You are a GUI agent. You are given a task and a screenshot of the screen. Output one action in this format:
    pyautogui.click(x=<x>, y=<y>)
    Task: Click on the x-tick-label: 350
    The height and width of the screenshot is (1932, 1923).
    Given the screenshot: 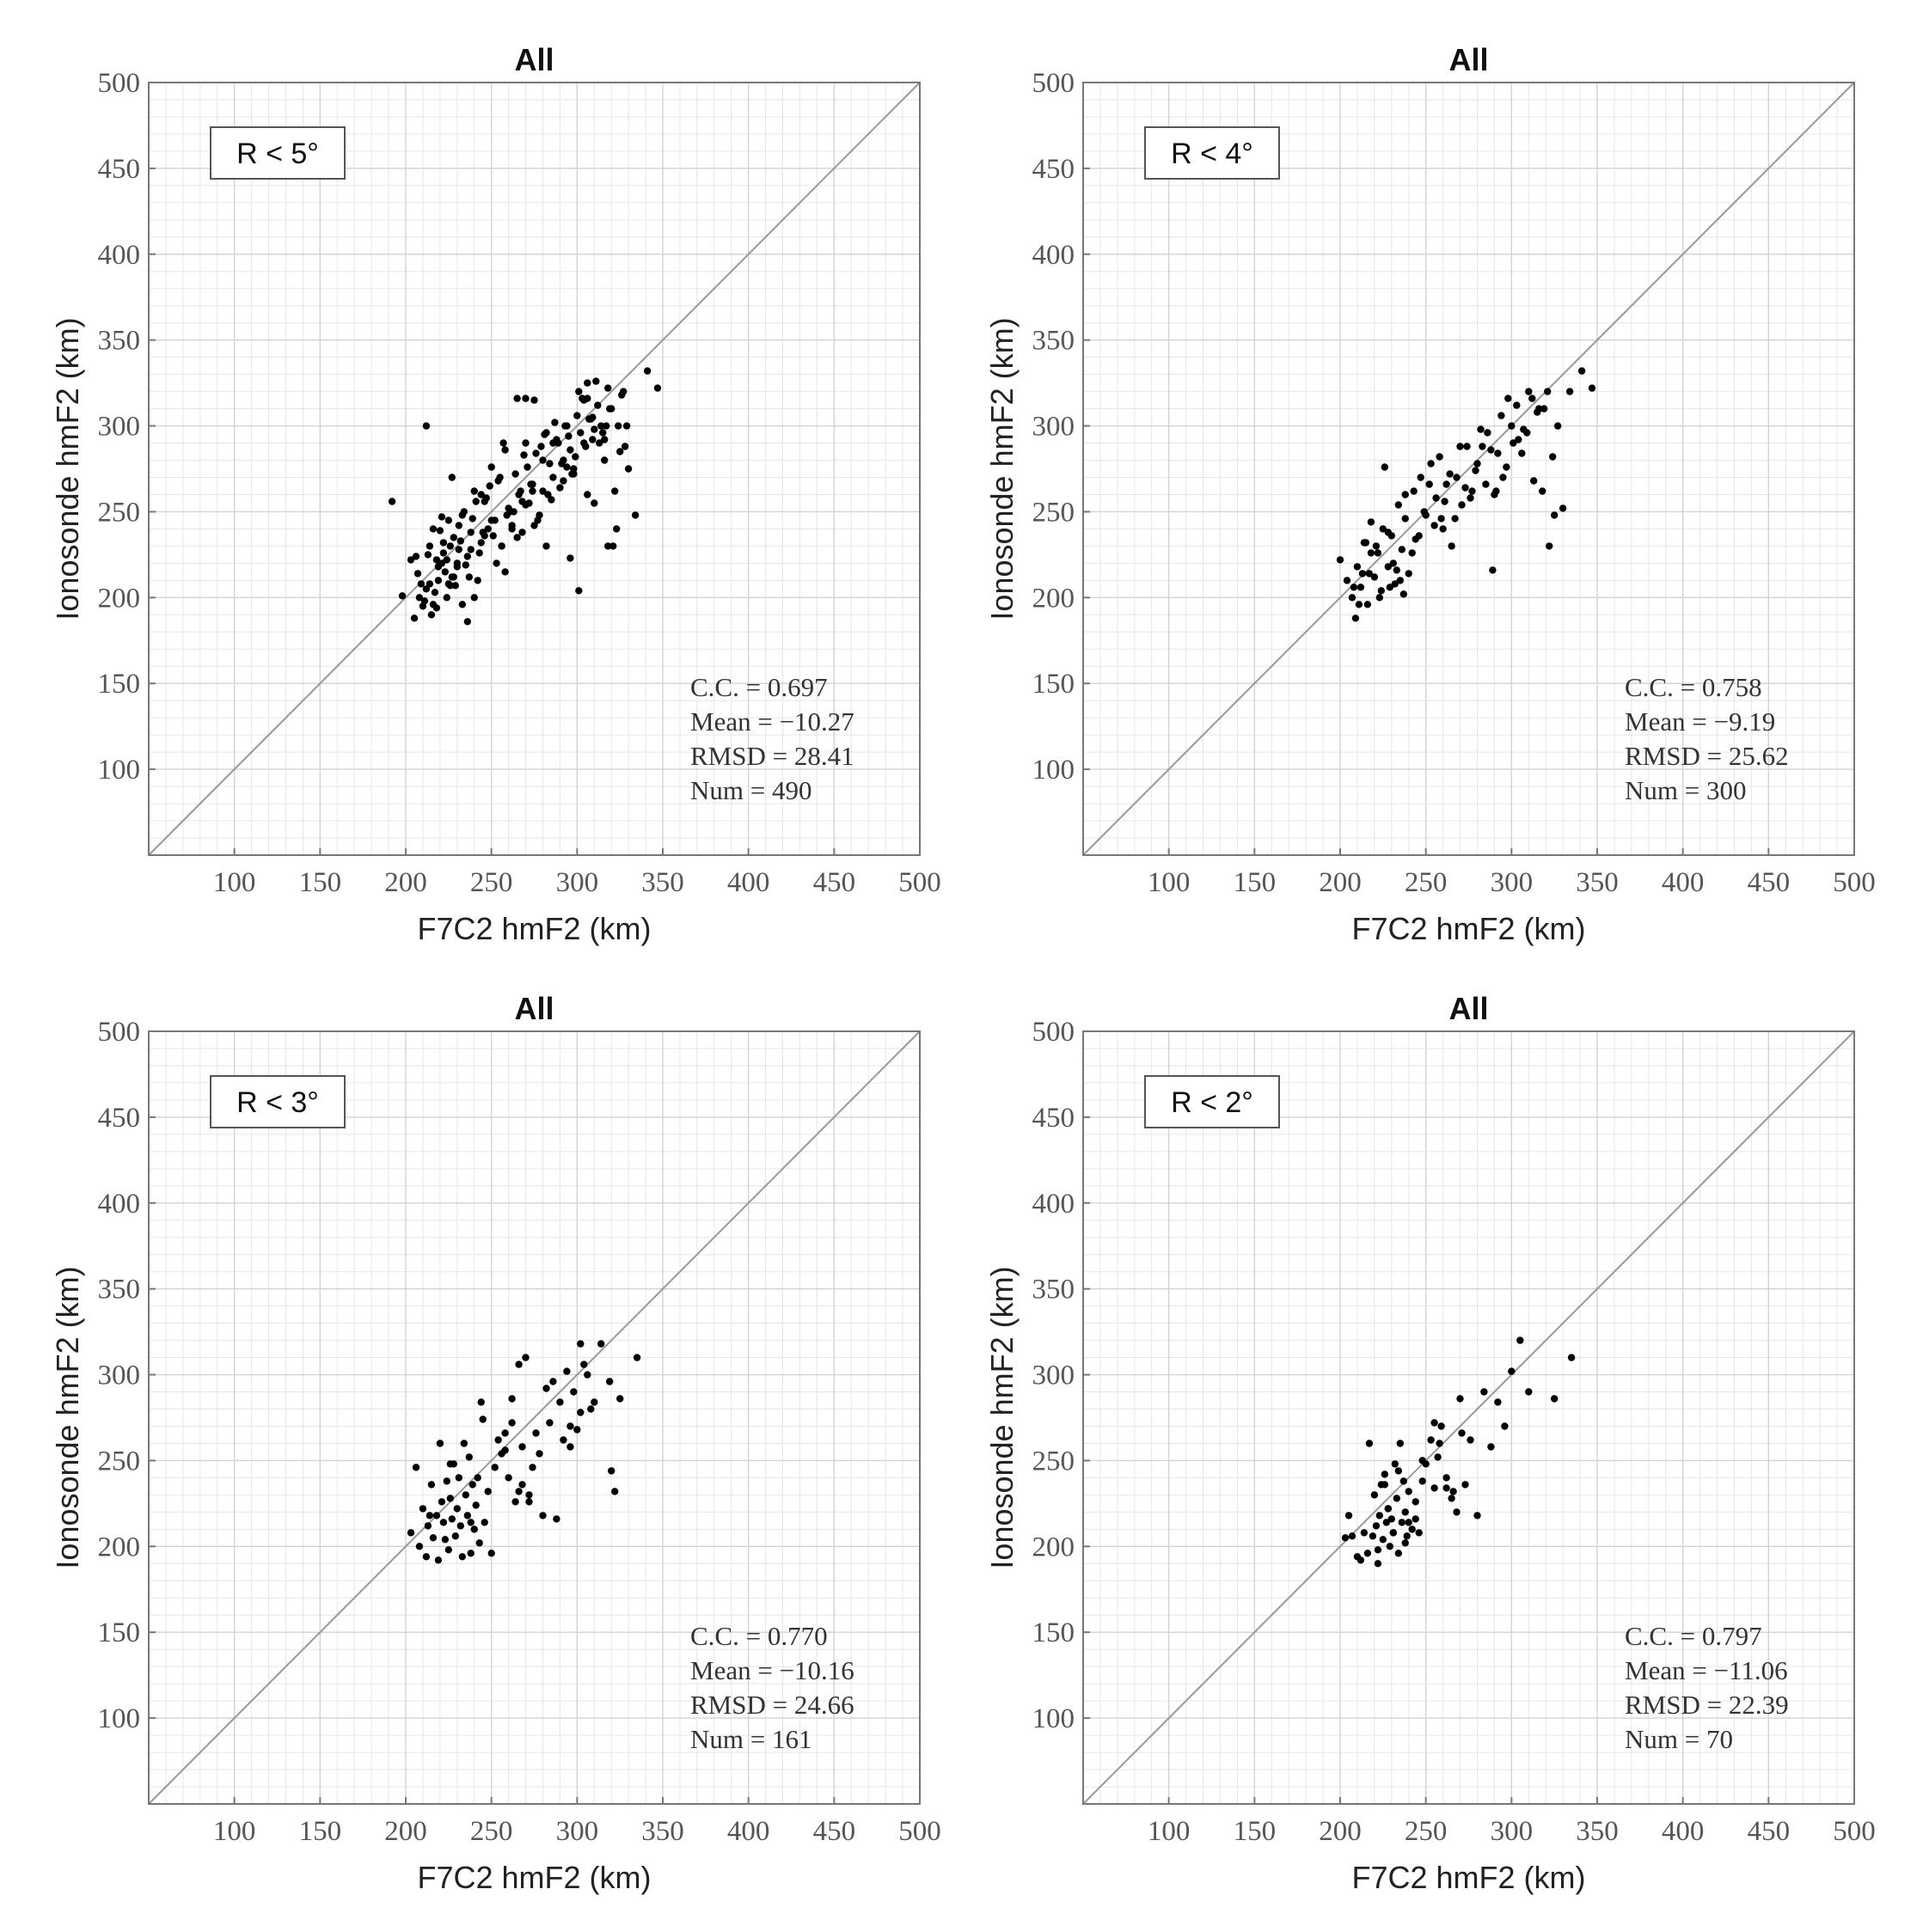 What is the action you would take?
    pyautogui.click(x=1597, y=1831)
    